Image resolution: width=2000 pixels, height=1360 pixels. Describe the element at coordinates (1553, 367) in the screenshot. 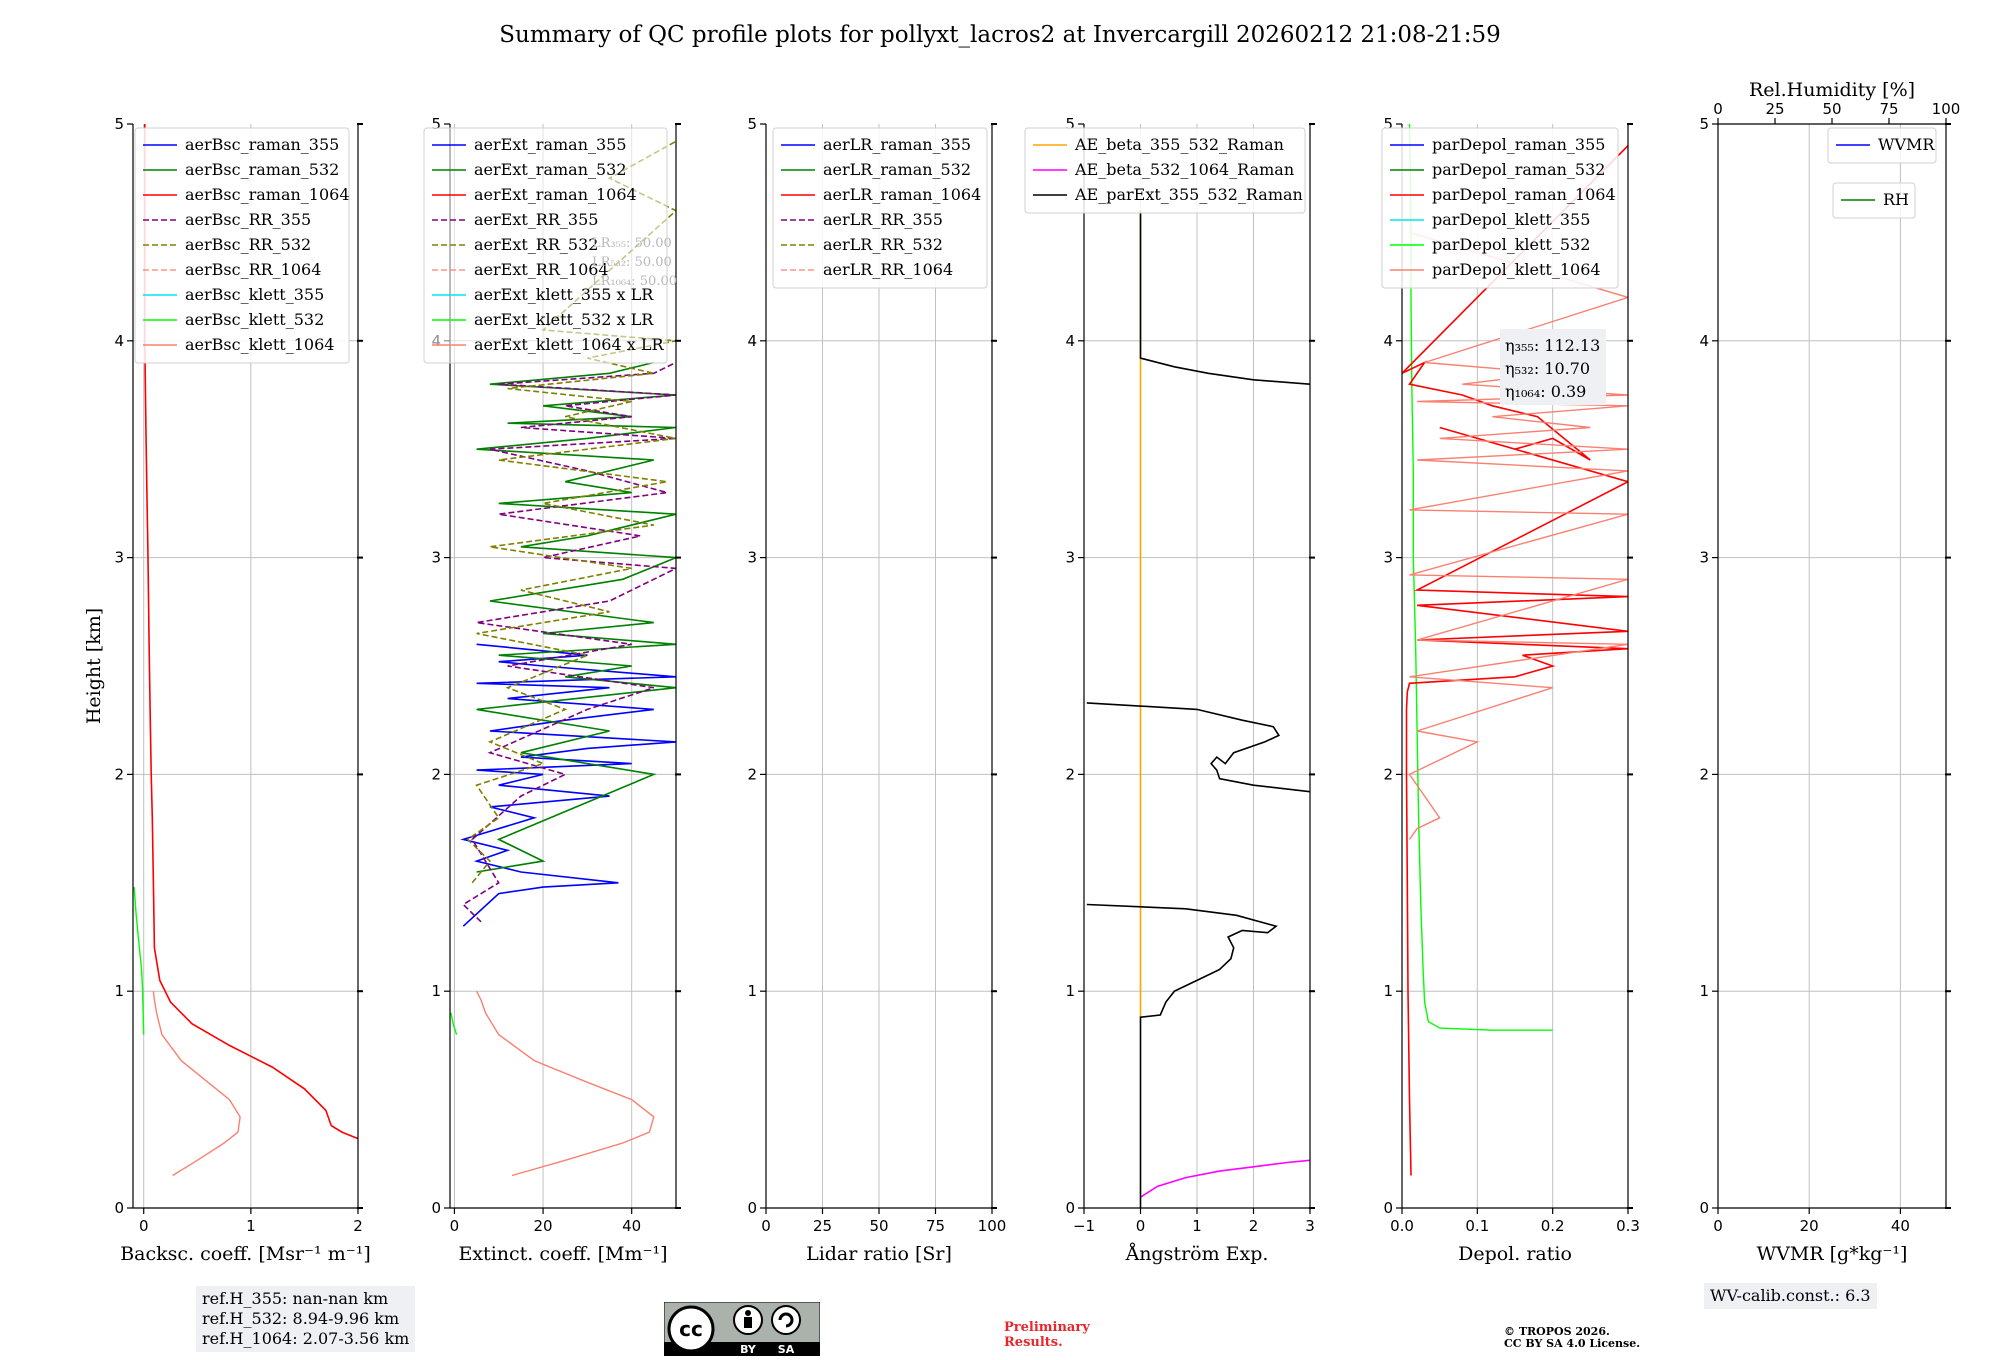

I see `eta-box: η₃₅₅: 112.13 η₅₃₂: 10.70 η₁₀₆₄: 0.39` at that location.